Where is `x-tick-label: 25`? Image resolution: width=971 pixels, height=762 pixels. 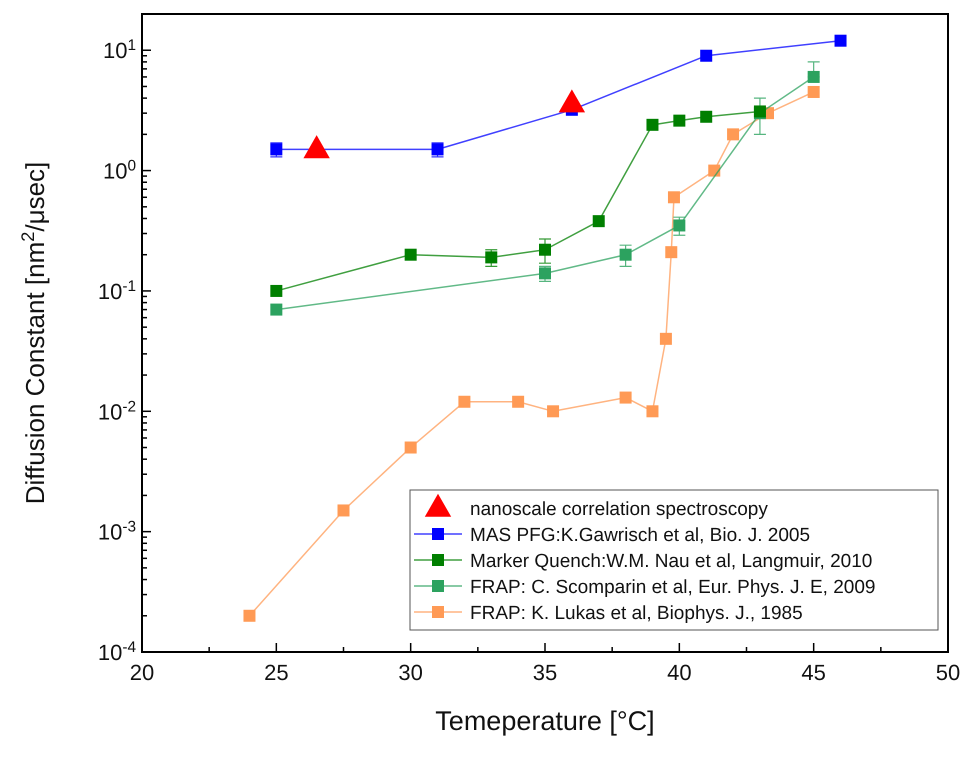 x-tick-label: 25 is located at coordinates (276, 672).